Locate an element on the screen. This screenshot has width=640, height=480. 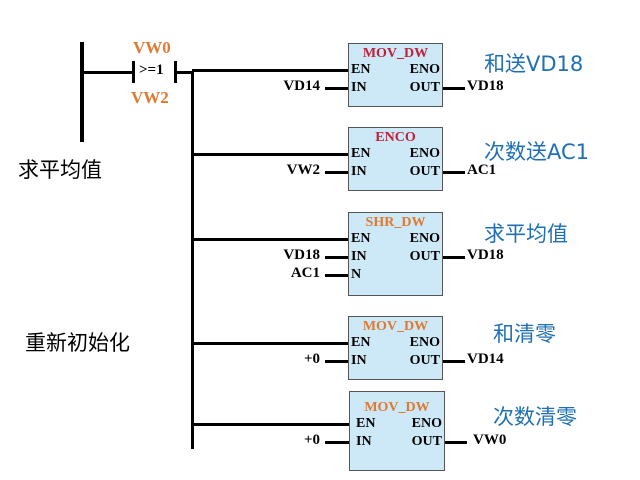
pin-n: N is located at coordinates (356, 274).